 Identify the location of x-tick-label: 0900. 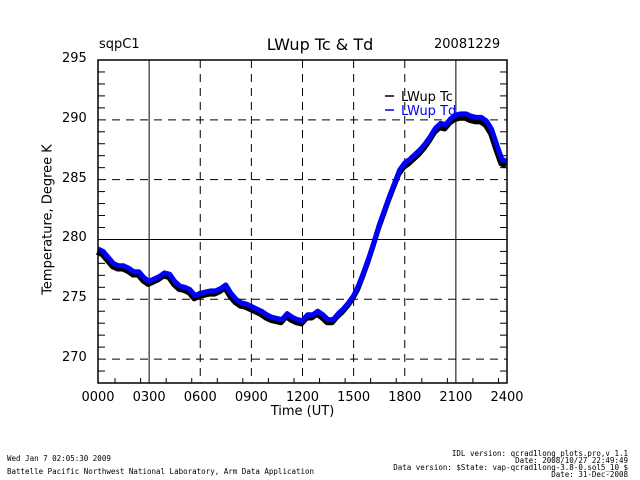
(251, 397).